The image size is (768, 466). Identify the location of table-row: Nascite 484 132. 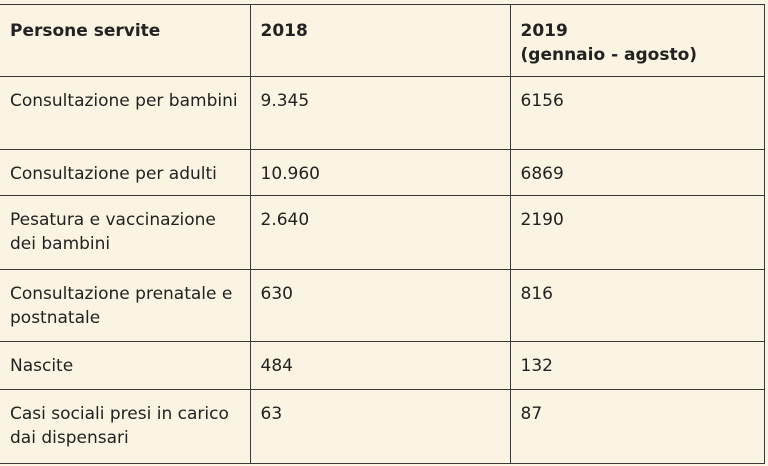
(382, 365).